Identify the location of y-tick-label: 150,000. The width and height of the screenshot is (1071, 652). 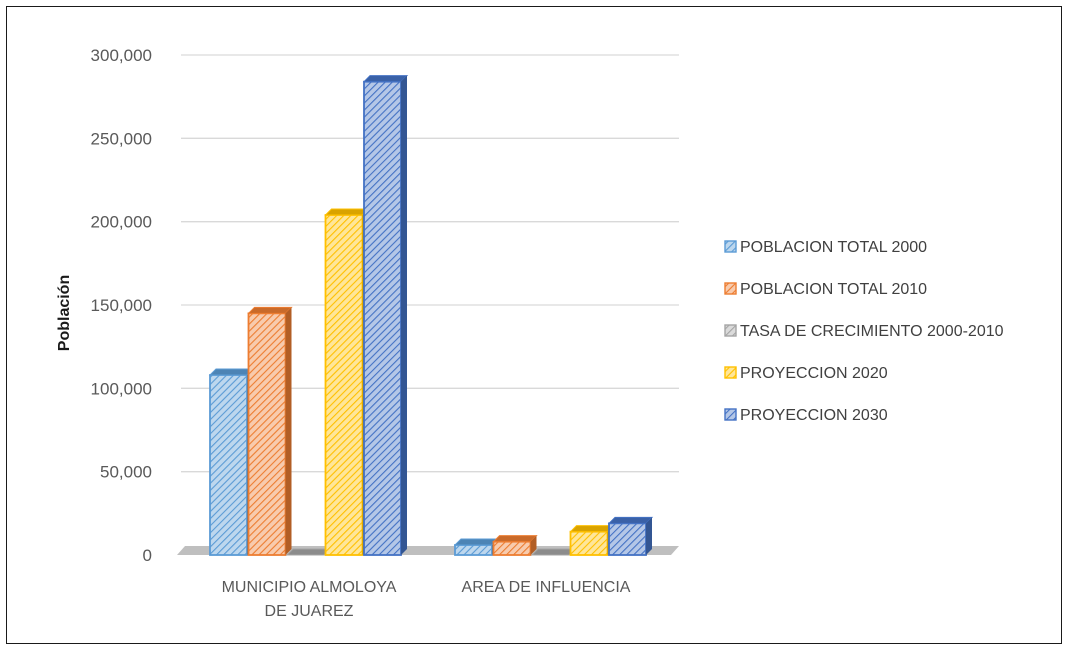
(121, 305).